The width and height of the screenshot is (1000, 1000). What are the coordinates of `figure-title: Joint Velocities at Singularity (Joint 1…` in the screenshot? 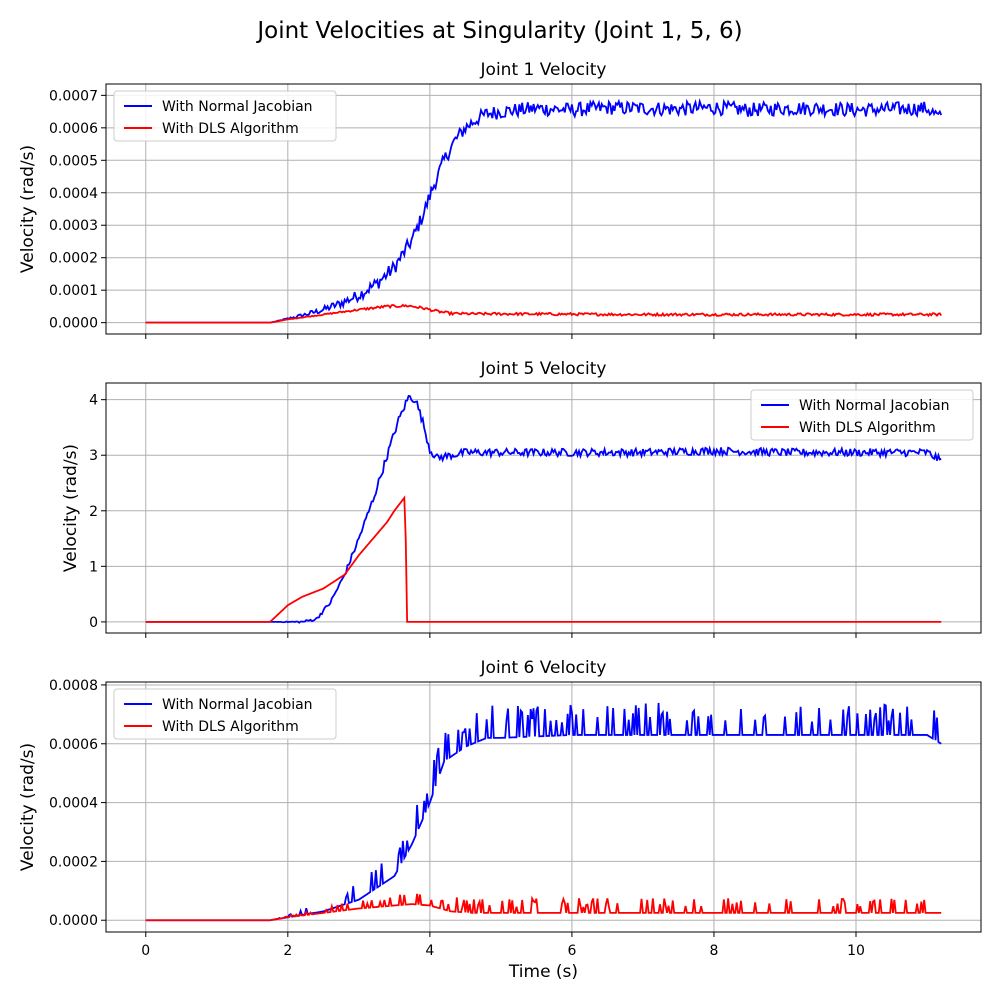 It's located at (498, 31).